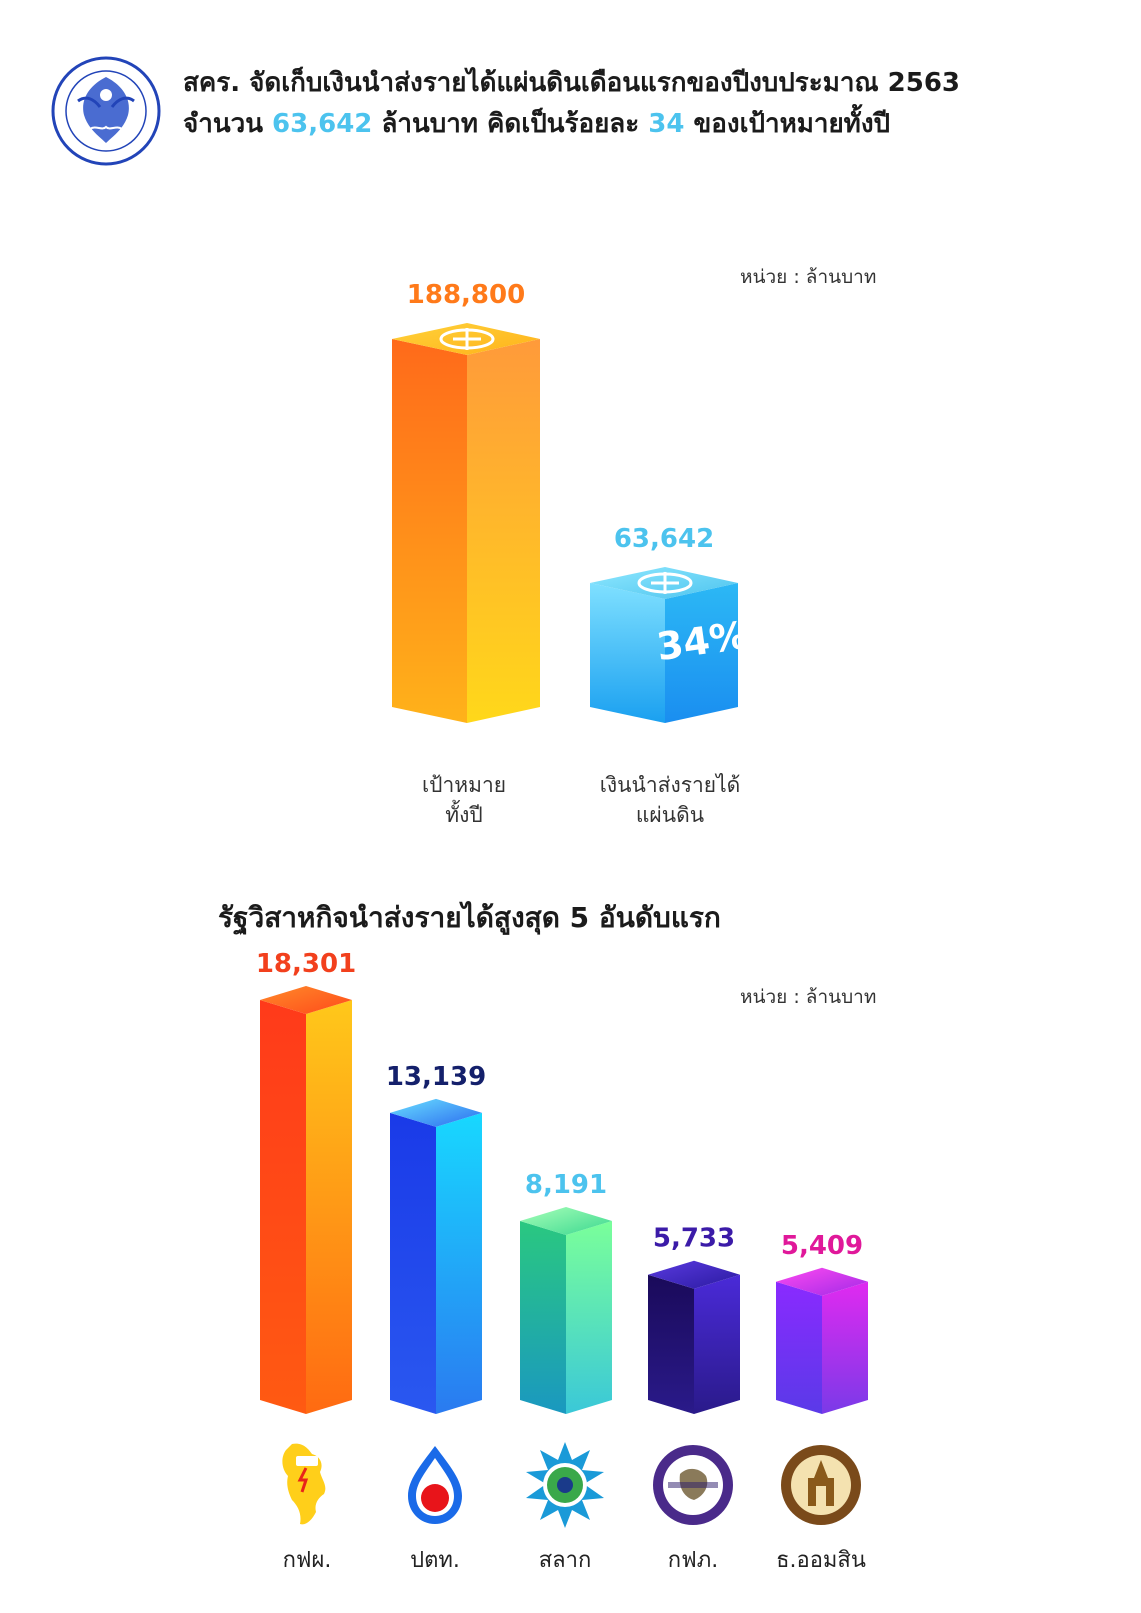 The image size is (1141, 1613). I want to click on bar-0-side-face, so click(503, 531).